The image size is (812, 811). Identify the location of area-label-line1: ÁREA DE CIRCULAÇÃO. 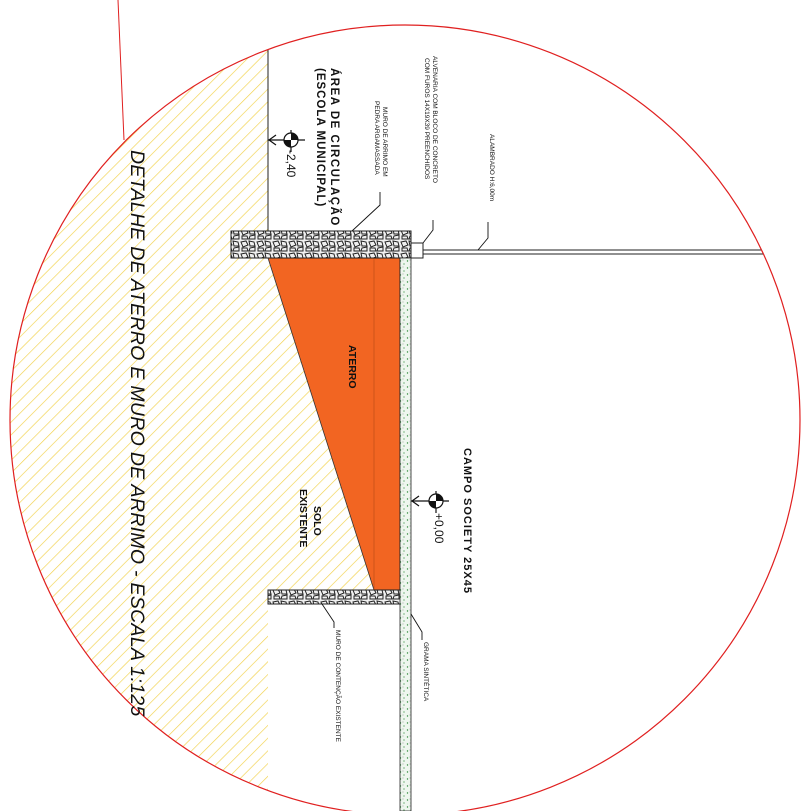
(334, 147).